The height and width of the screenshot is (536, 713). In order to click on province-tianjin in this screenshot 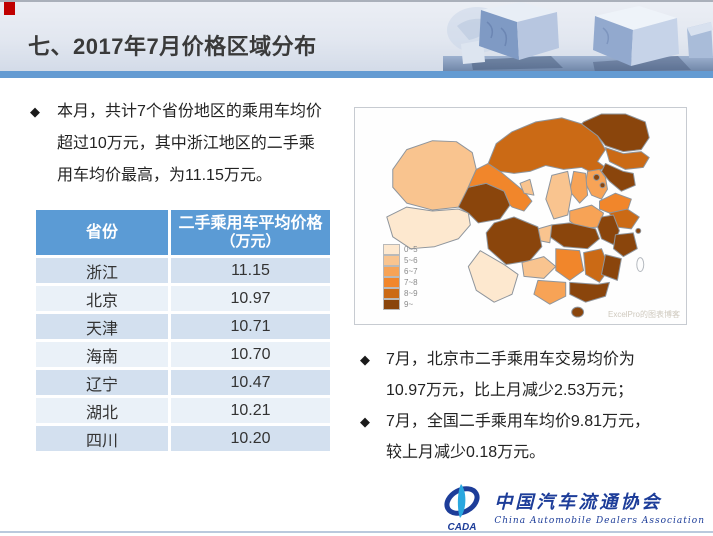, I will do `click(602, 185)`.